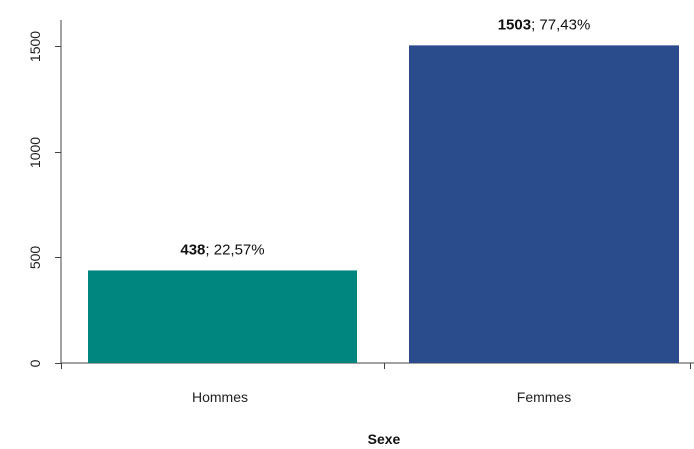 This screenshot has width=694, height=449. Describe the element at coordinates (35, 363) in the screenshot. I see `y-tick-label-0: 0` at that location.